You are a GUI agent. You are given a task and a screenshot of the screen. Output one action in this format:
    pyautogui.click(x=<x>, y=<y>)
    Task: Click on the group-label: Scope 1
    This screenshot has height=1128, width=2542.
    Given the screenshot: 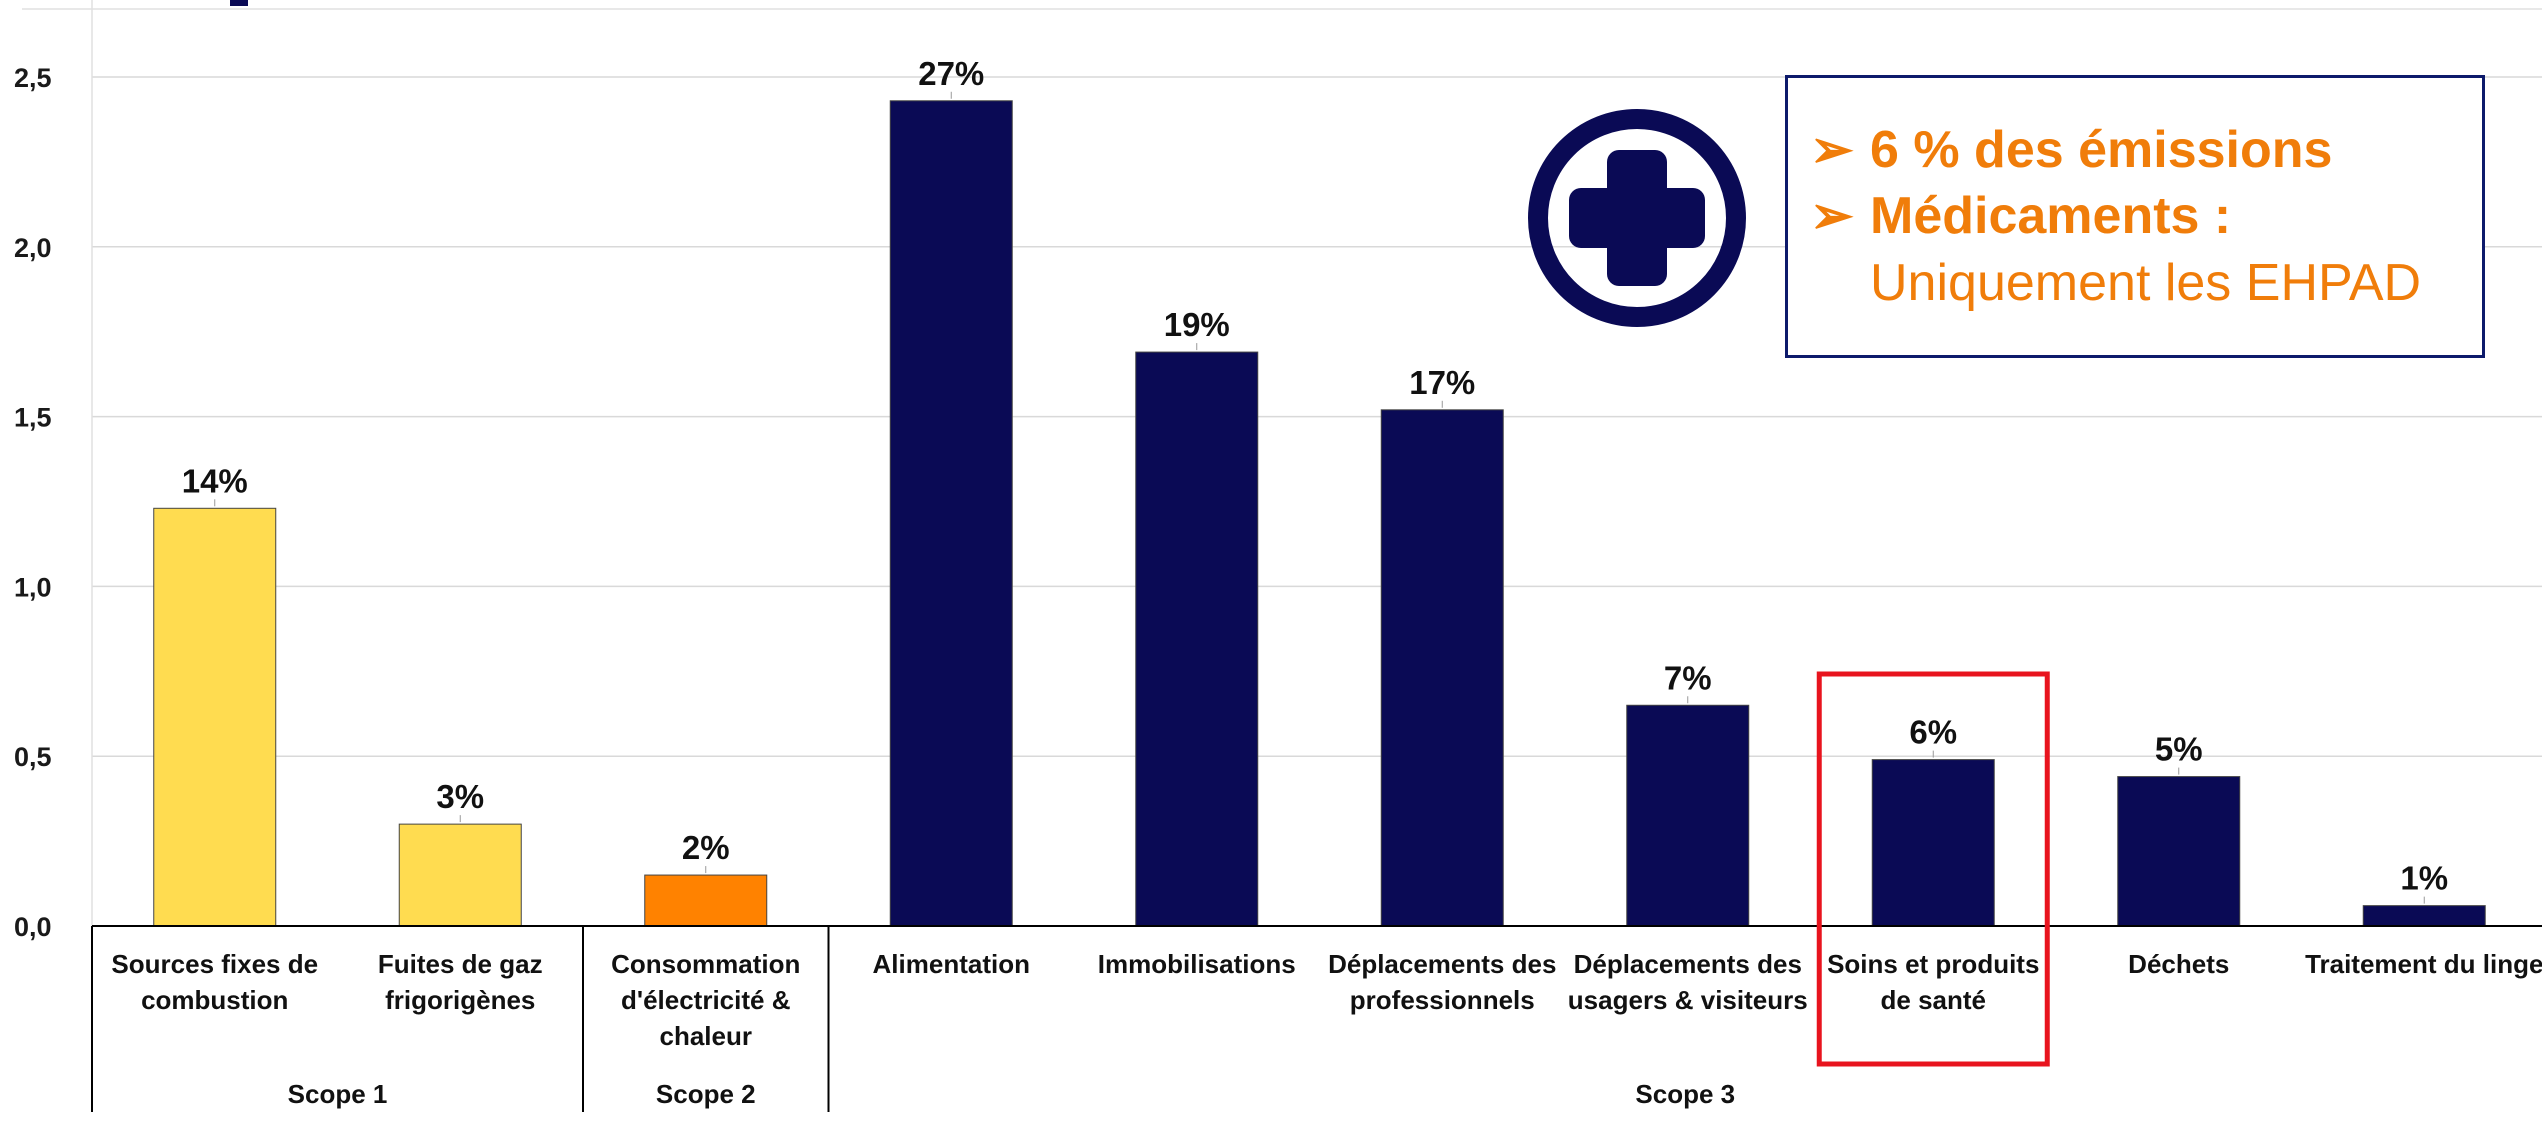 What is the action you would take?
    pyautogui.click(x=338, y=1094)
    